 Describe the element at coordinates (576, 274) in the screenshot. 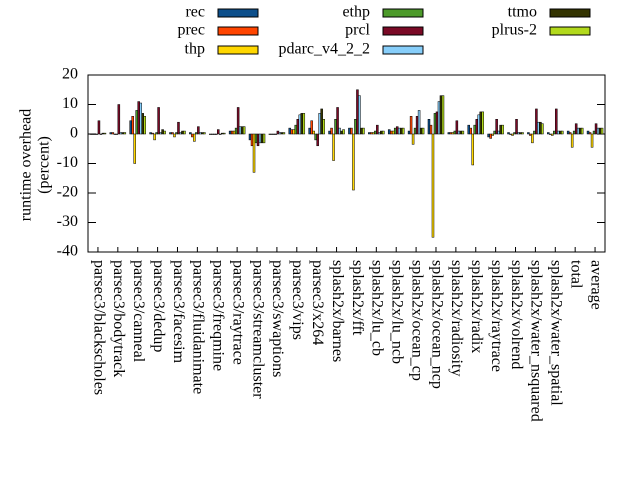

I see `x-tick-label: total` at that location.